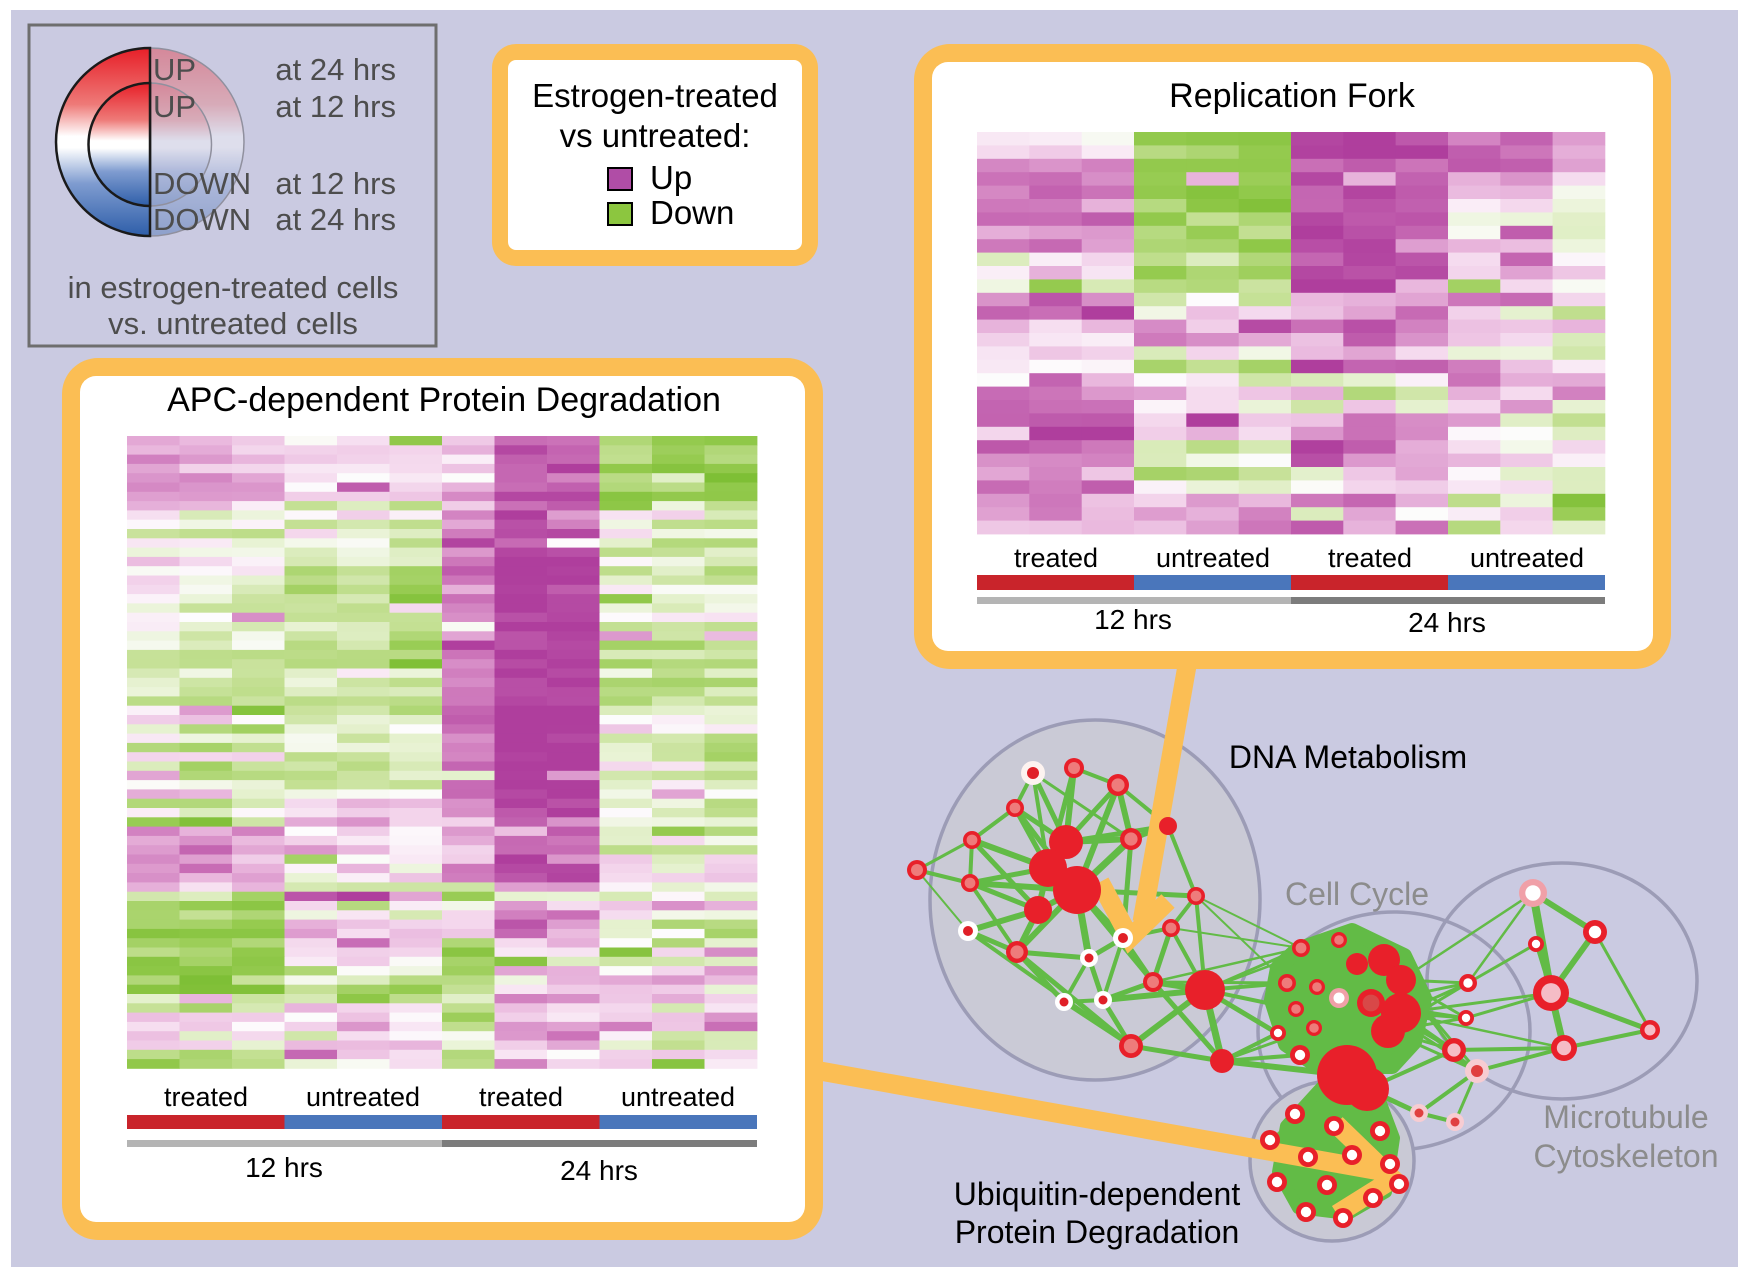 This screenshot has height=1279, width=1750. Describe the element at coordinates (671, 177) in the screenshot. I see `svg-text: Up` at that location.